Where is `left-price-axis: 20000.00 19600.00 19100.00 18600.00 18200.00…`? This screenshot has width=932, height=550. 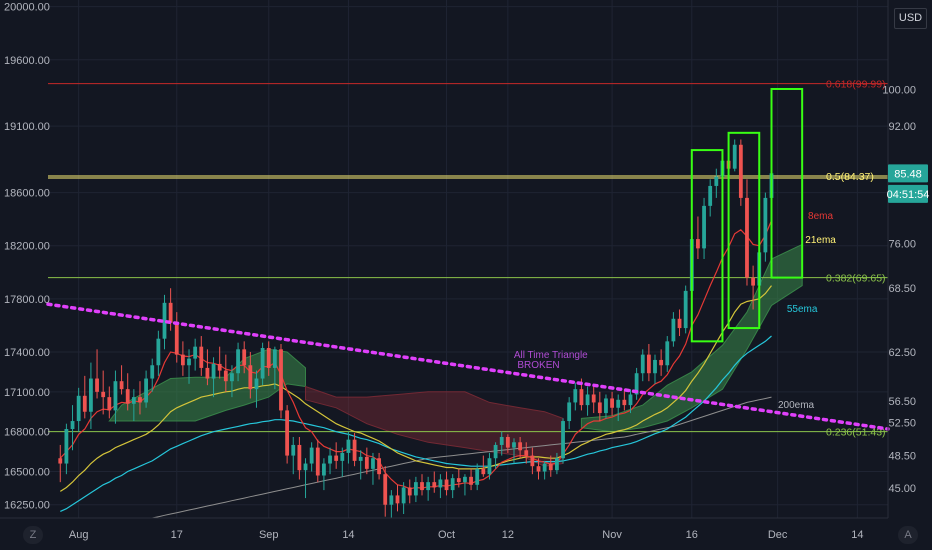 left-price-axis: 20000.00 19600.00 19100.00 18600.00 18200.00… is located at coordinates (27, 257).